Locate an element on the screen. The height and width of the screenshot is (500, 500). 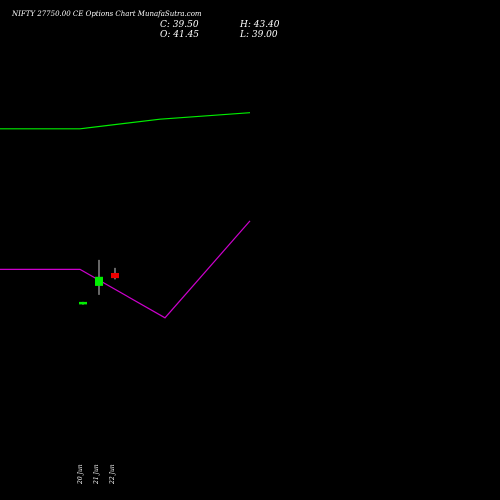
x-tick-label-2: 22 Jun is located at coordinates (112, 474).